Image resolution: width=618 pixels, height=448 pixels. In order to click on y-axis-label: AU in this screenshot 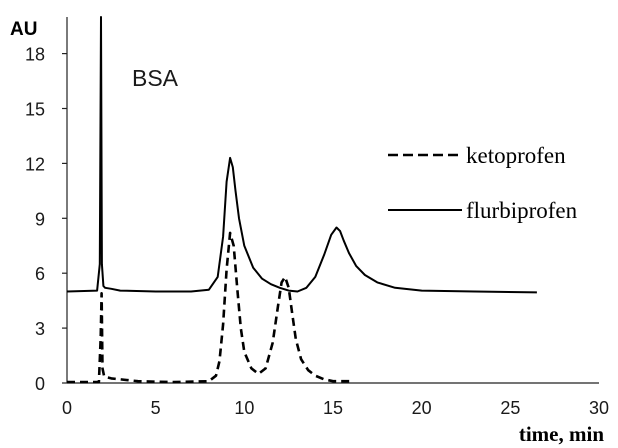, I will do `click(23, 29)`.